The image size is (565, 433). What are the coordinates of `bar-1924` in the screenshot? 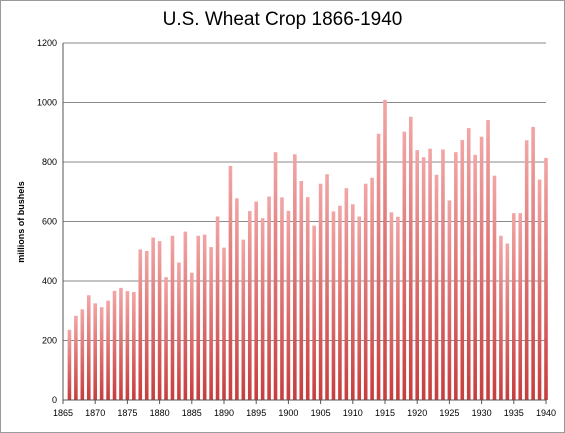 It's located at (443, 274).